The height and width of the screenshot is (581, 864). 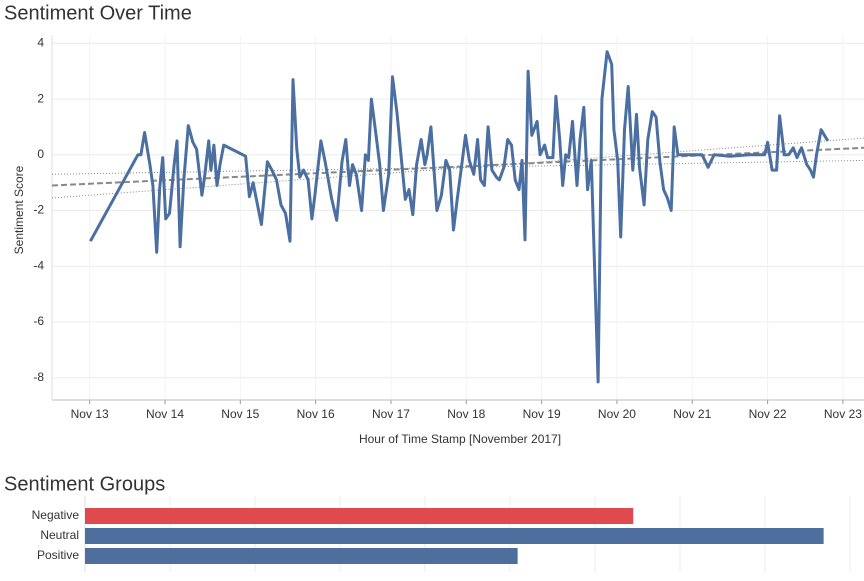 I want to click on trend-line, so click(x=457, y=166).